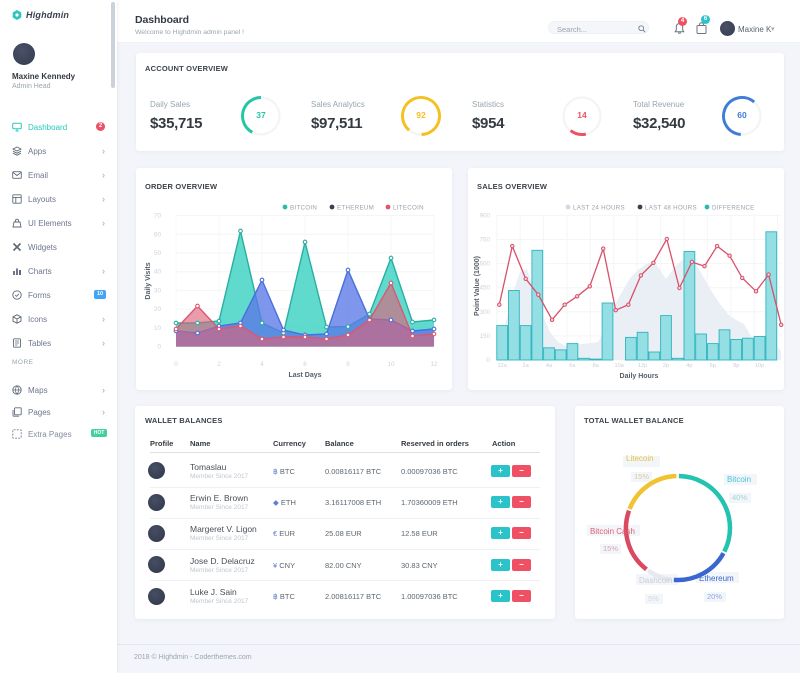 This screenshot has height=673, width=800. Describe the element at coordinates (596, 366) in the screenshot. I see `svg-text: 8a` at that location.